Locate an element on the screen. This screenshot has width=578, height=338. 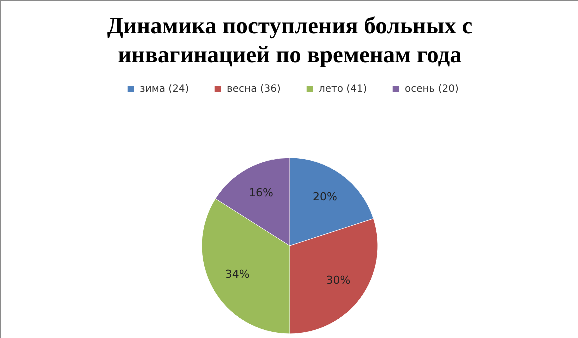
data-label: 30% is located at coordinates (338, 281).